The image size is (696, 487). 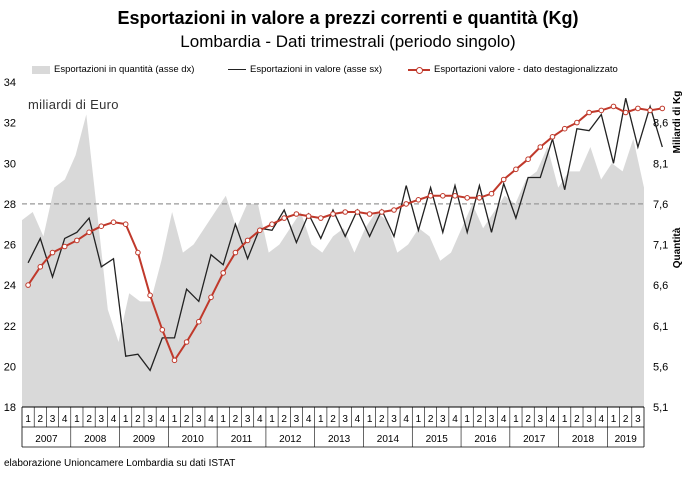 I want to click on legend-swatch-area, so click(x=41, y=69).